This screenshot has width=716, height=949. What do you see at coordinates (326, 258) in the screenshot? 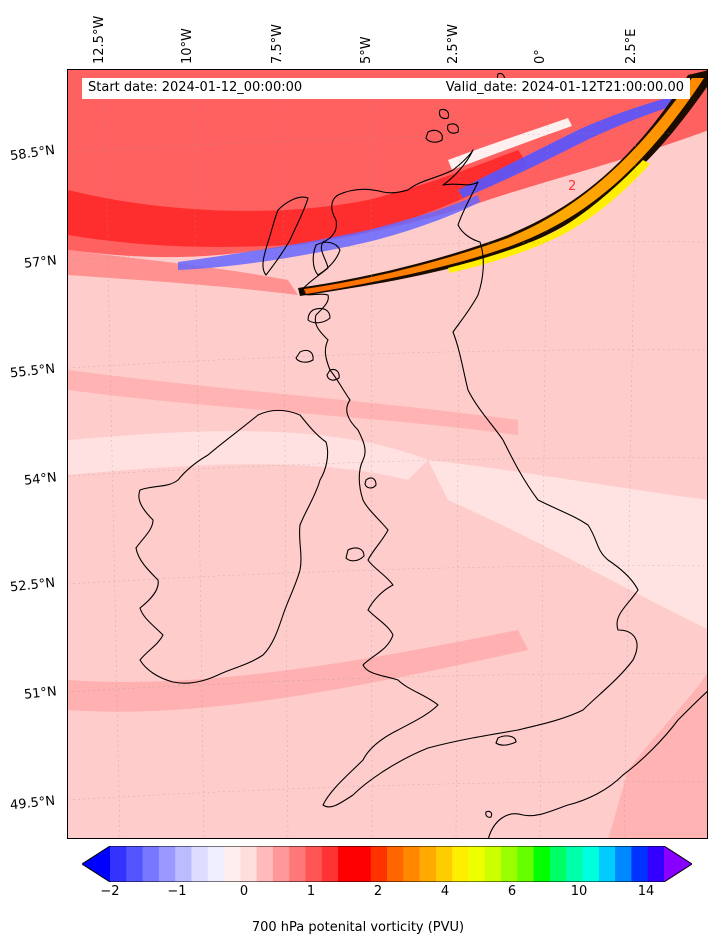
I see `coastline-skye` at bounding box center [326, 258].